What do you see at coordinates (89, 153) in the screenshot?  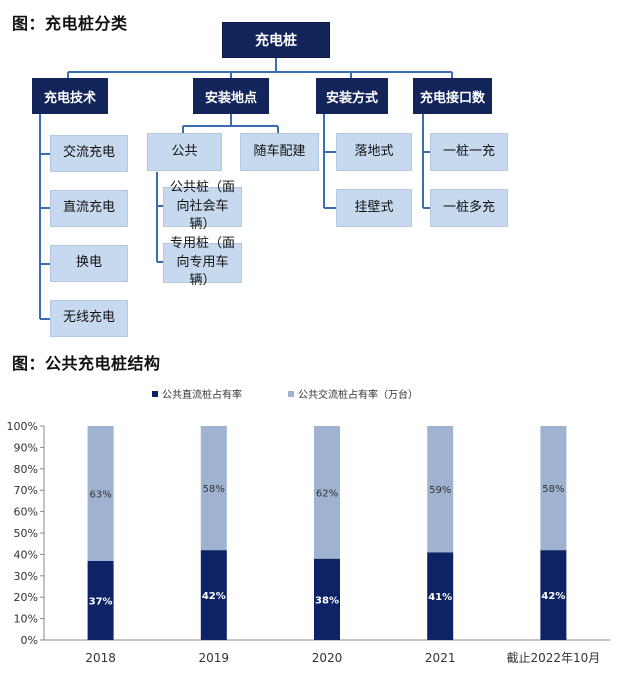 I see `leaf-ac-charging: 交流充电` at bounding box center [89, 153].